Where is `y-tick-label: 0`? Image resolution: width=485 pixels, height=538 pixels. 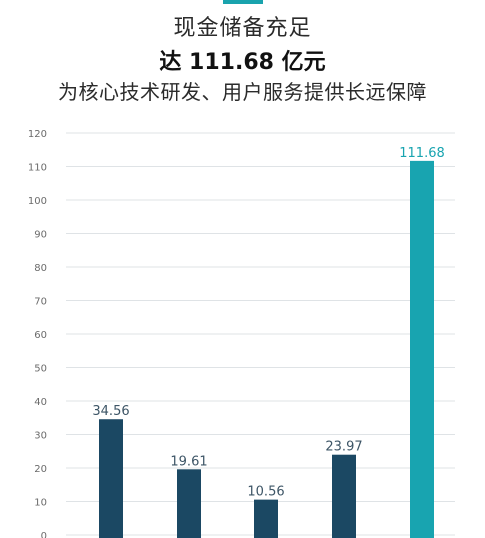
y-tick-label: 0 is located at coordinates (44, 534).